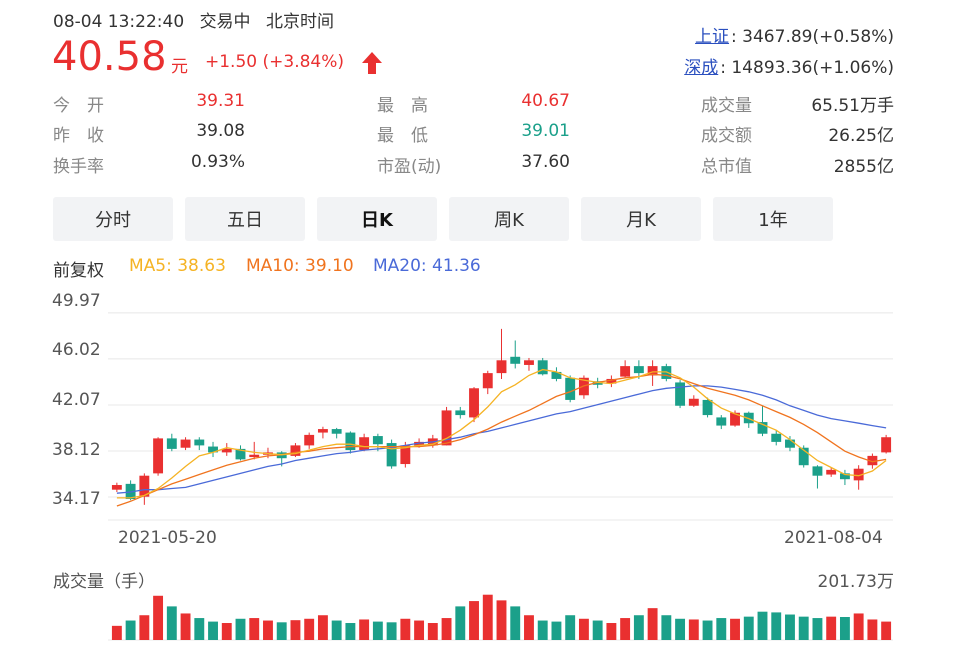 The height and width of the screenshot is (656, 956). I want to click on amount-value: 26.25亿, so click(861, 136).